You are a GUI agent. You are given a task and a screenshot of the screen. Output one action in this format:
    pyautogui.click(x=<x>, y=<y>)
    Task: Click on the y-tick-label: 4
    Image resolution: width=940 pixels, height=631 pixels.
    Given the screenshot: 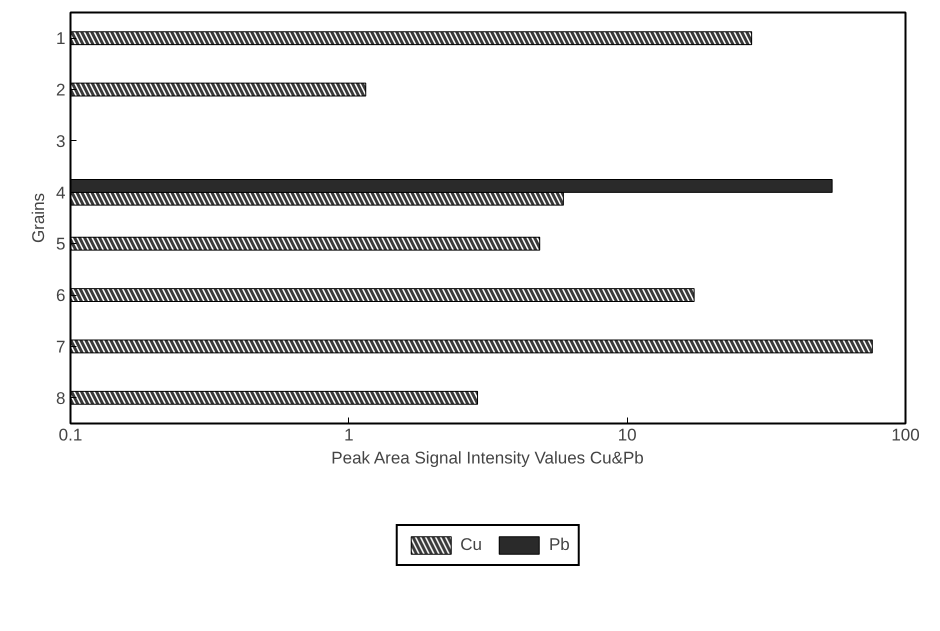 What is the action you would take?
    pyautogui.click(x=61, y=192)
    